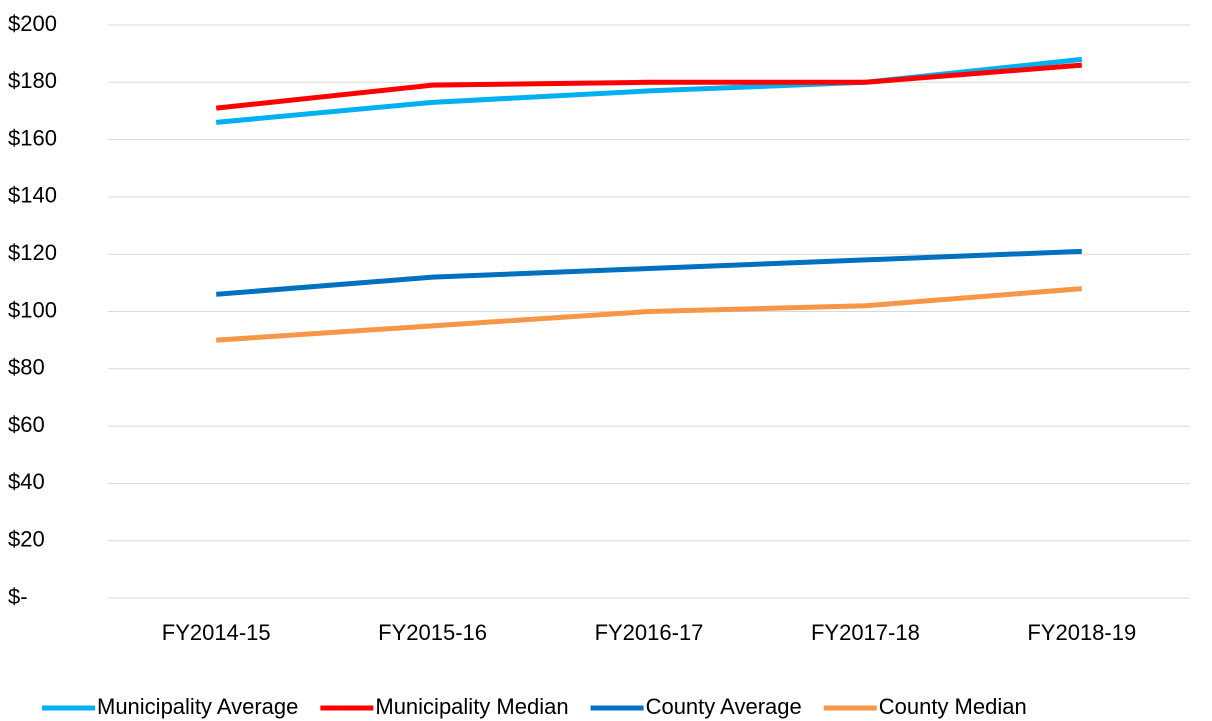 The width and height of the screenshot is (1212, 721). Describe the element at coordinates (32, 309) in the screenshot. I see `y-tick-label: $100` at that location.